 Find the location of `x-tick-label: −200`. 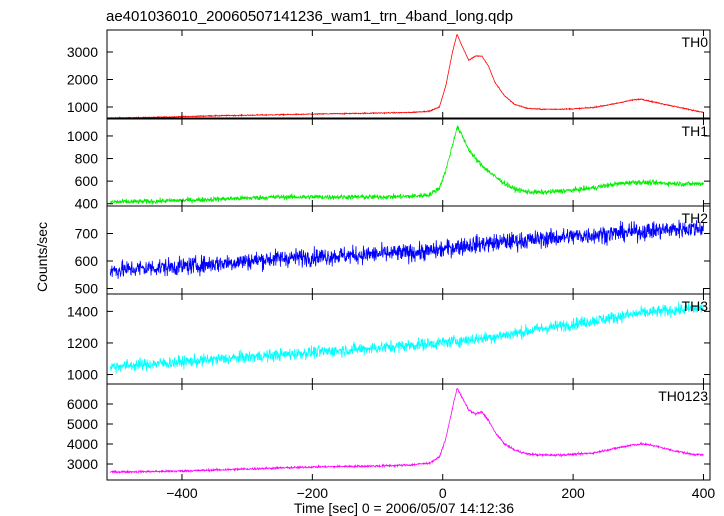

x-tick-label: −200 is located at coordinates (313, 493).